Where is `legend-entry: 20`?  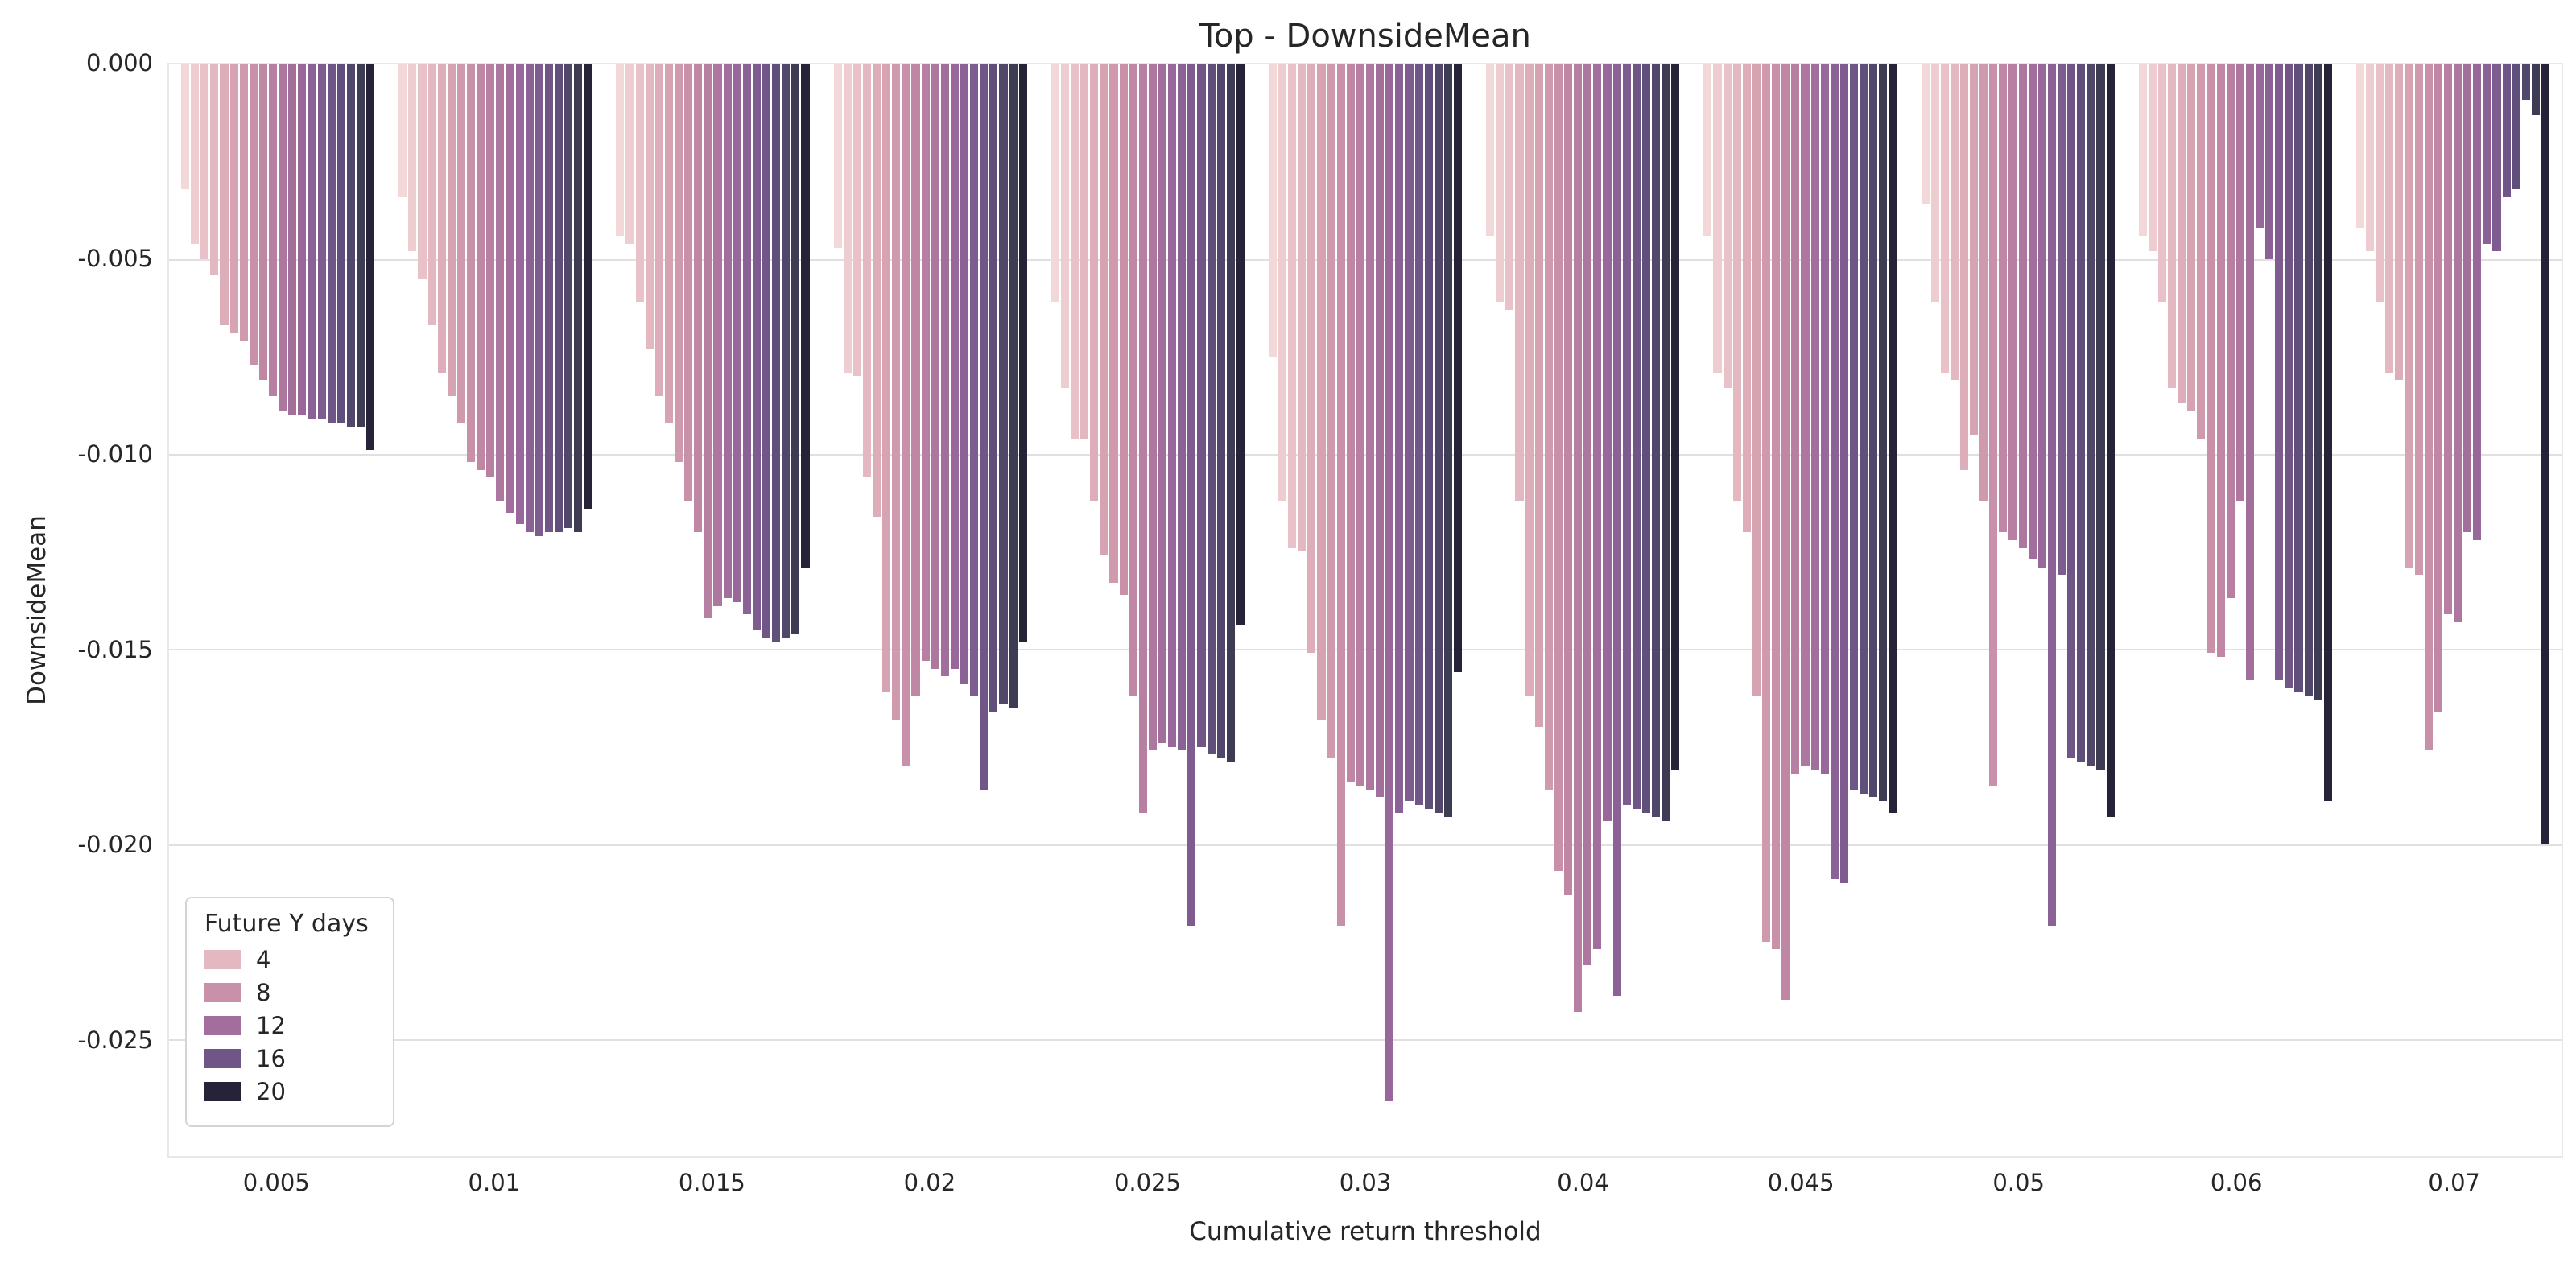
legend-entry: 20 is located at coordinates (286, 1091).